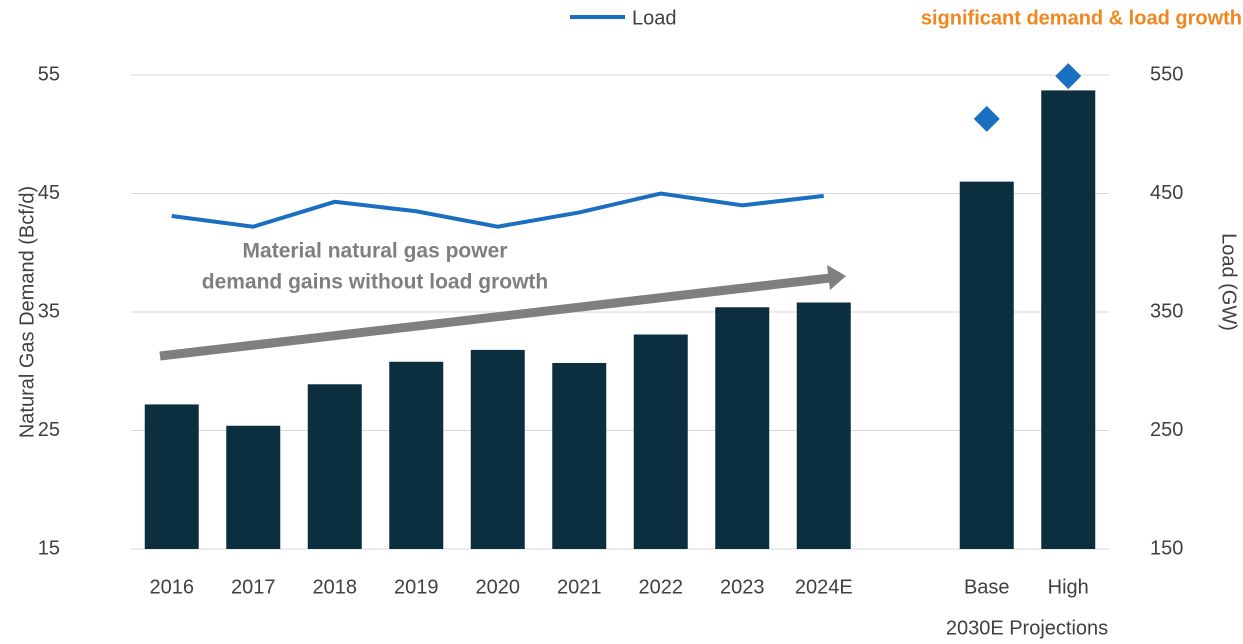 This screenshot has height=644, width=1243. What do you see at coordinates (49, 430) in the screenshot?
I see `y-tick-label: 25` at bounding box center [49, 430].